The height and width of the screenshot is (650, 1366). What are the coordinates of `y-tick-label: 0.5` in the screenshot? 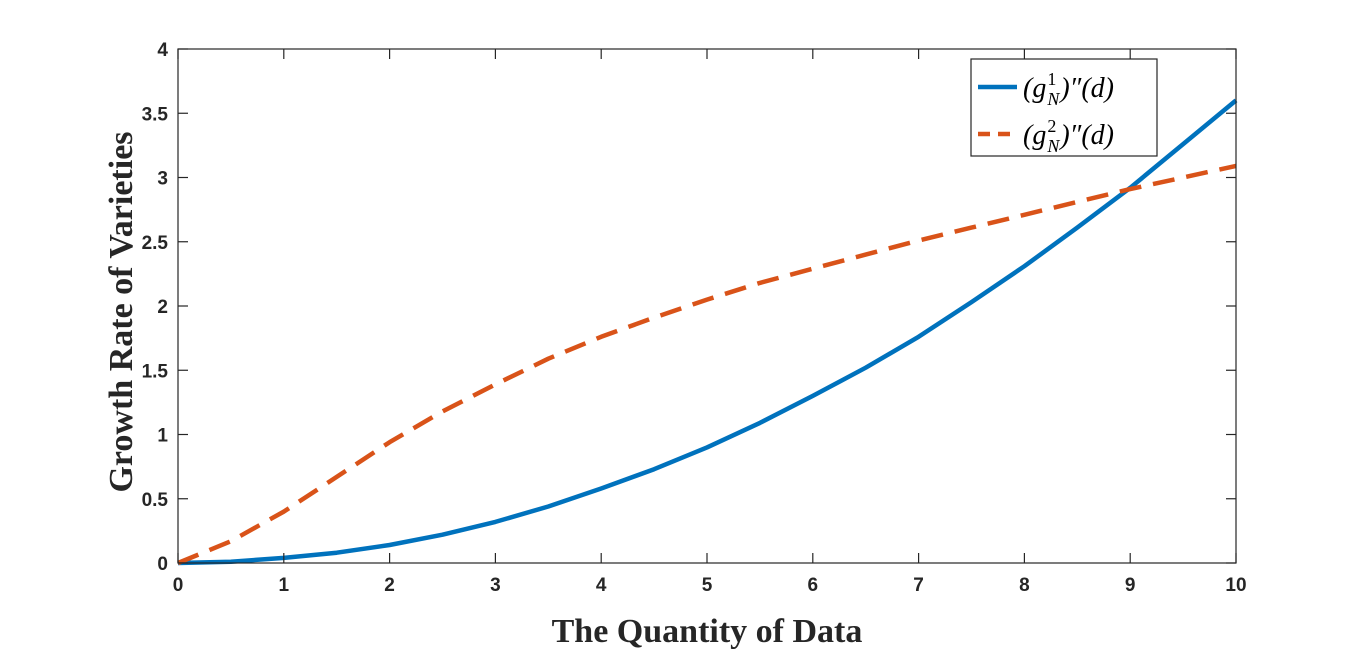 It's located at (155, 500).